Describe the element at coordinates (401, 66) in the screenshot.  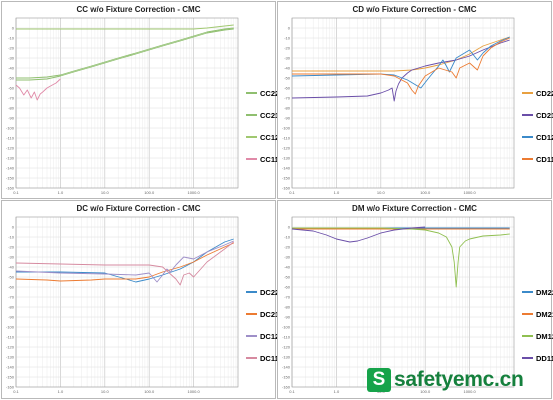
I see `series-line-cd11` at that location.